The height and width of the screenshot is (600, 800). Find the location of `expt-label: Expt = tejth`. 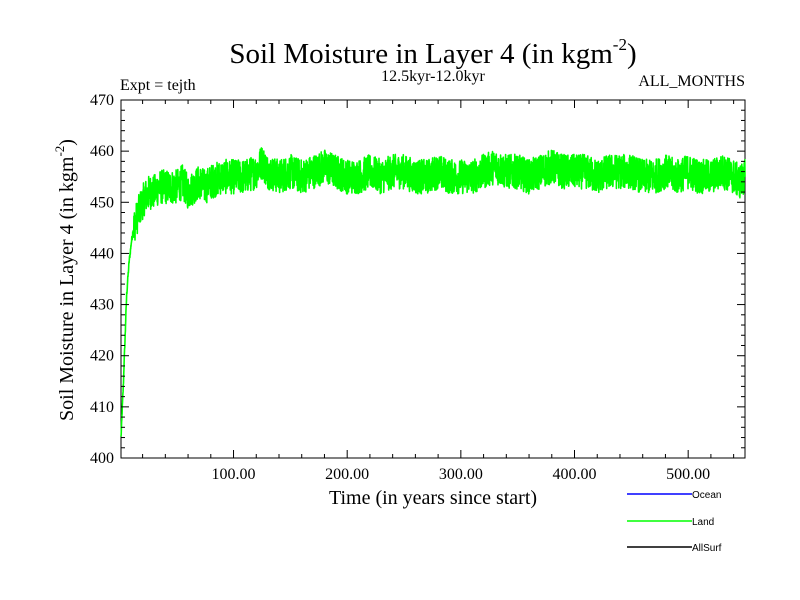

expt-label: Expt = tejth is located at coordinates (158, 85).